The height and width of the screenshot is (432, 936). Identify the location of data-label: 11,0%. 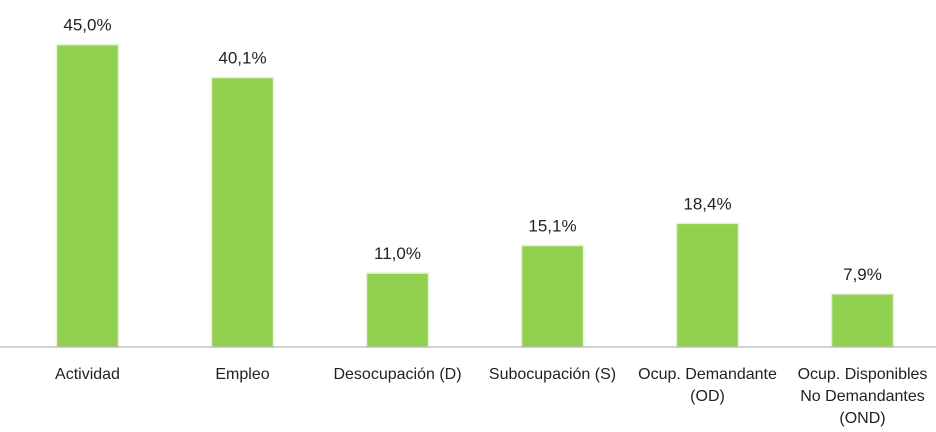
(397, 253).